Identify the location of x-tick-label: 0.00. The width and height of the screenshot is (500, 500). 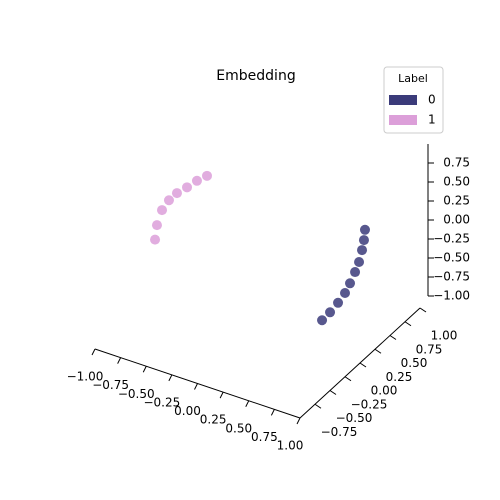
(187, 411).